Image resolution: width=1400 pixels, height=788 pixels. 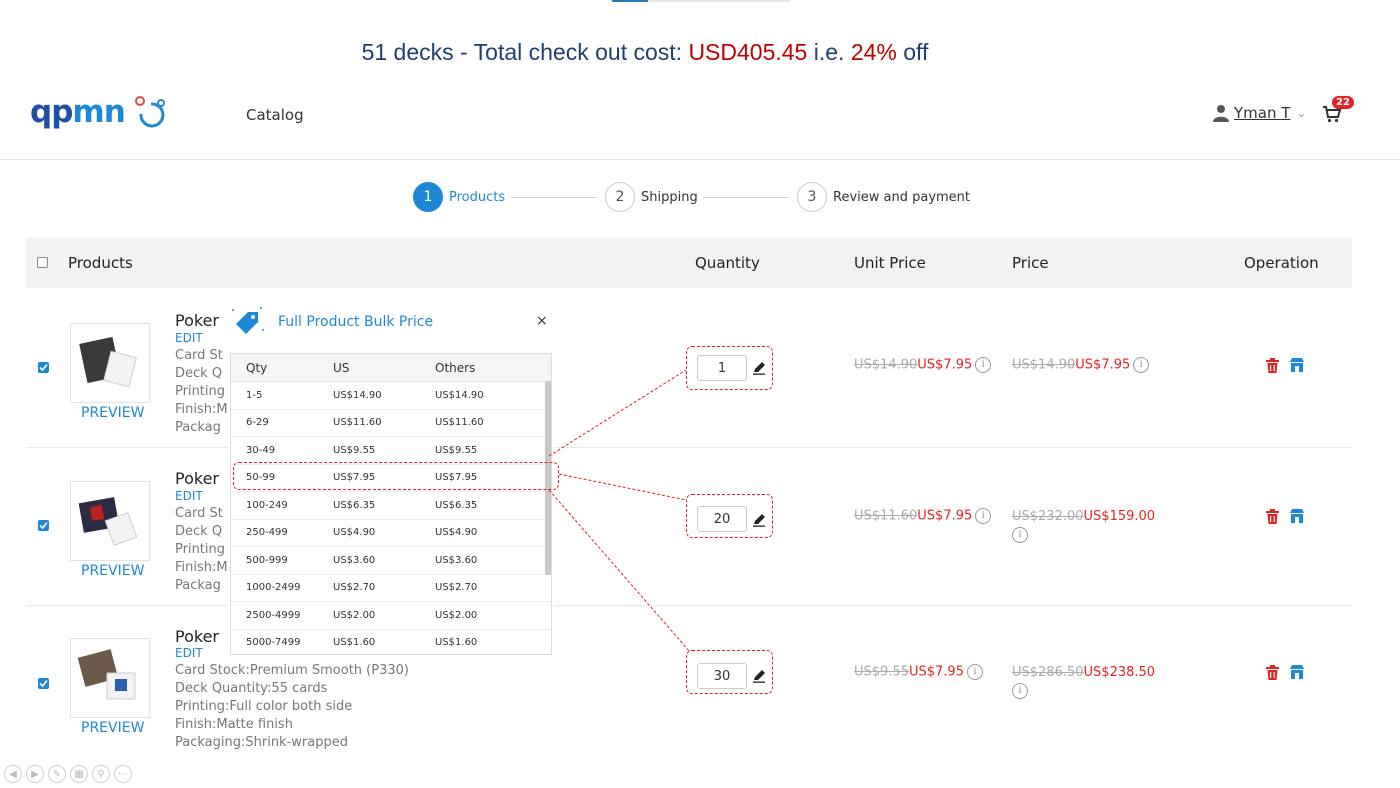 I want to click on line-price: US$286.50US$238.50 i, so click(x=1083, y=682).